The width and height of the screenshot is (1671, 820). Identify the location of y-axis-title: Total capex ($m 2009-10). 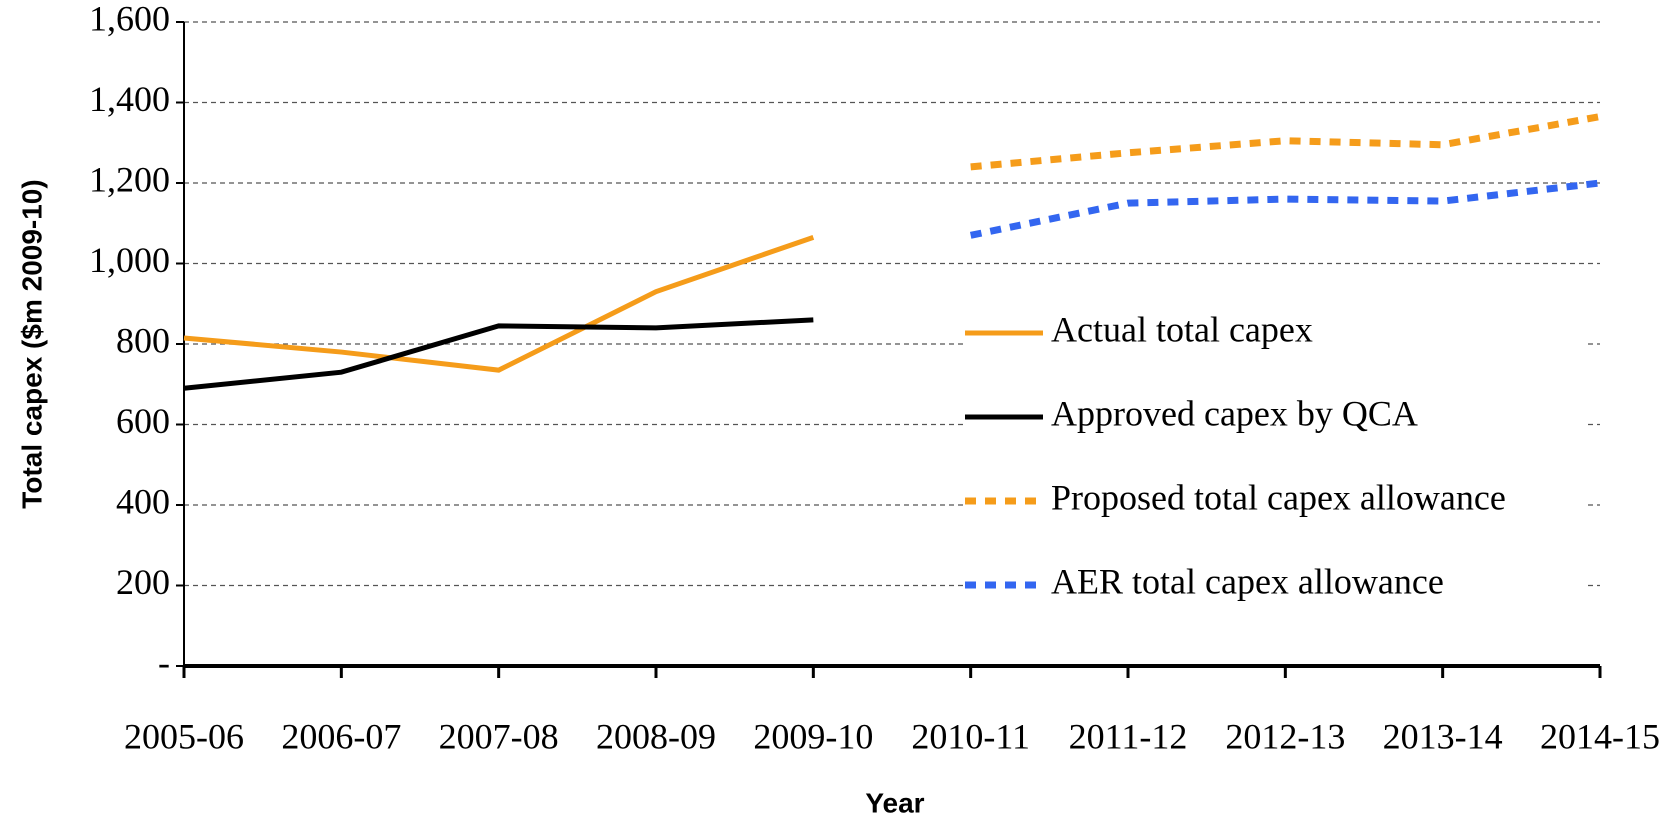
(31, 343).